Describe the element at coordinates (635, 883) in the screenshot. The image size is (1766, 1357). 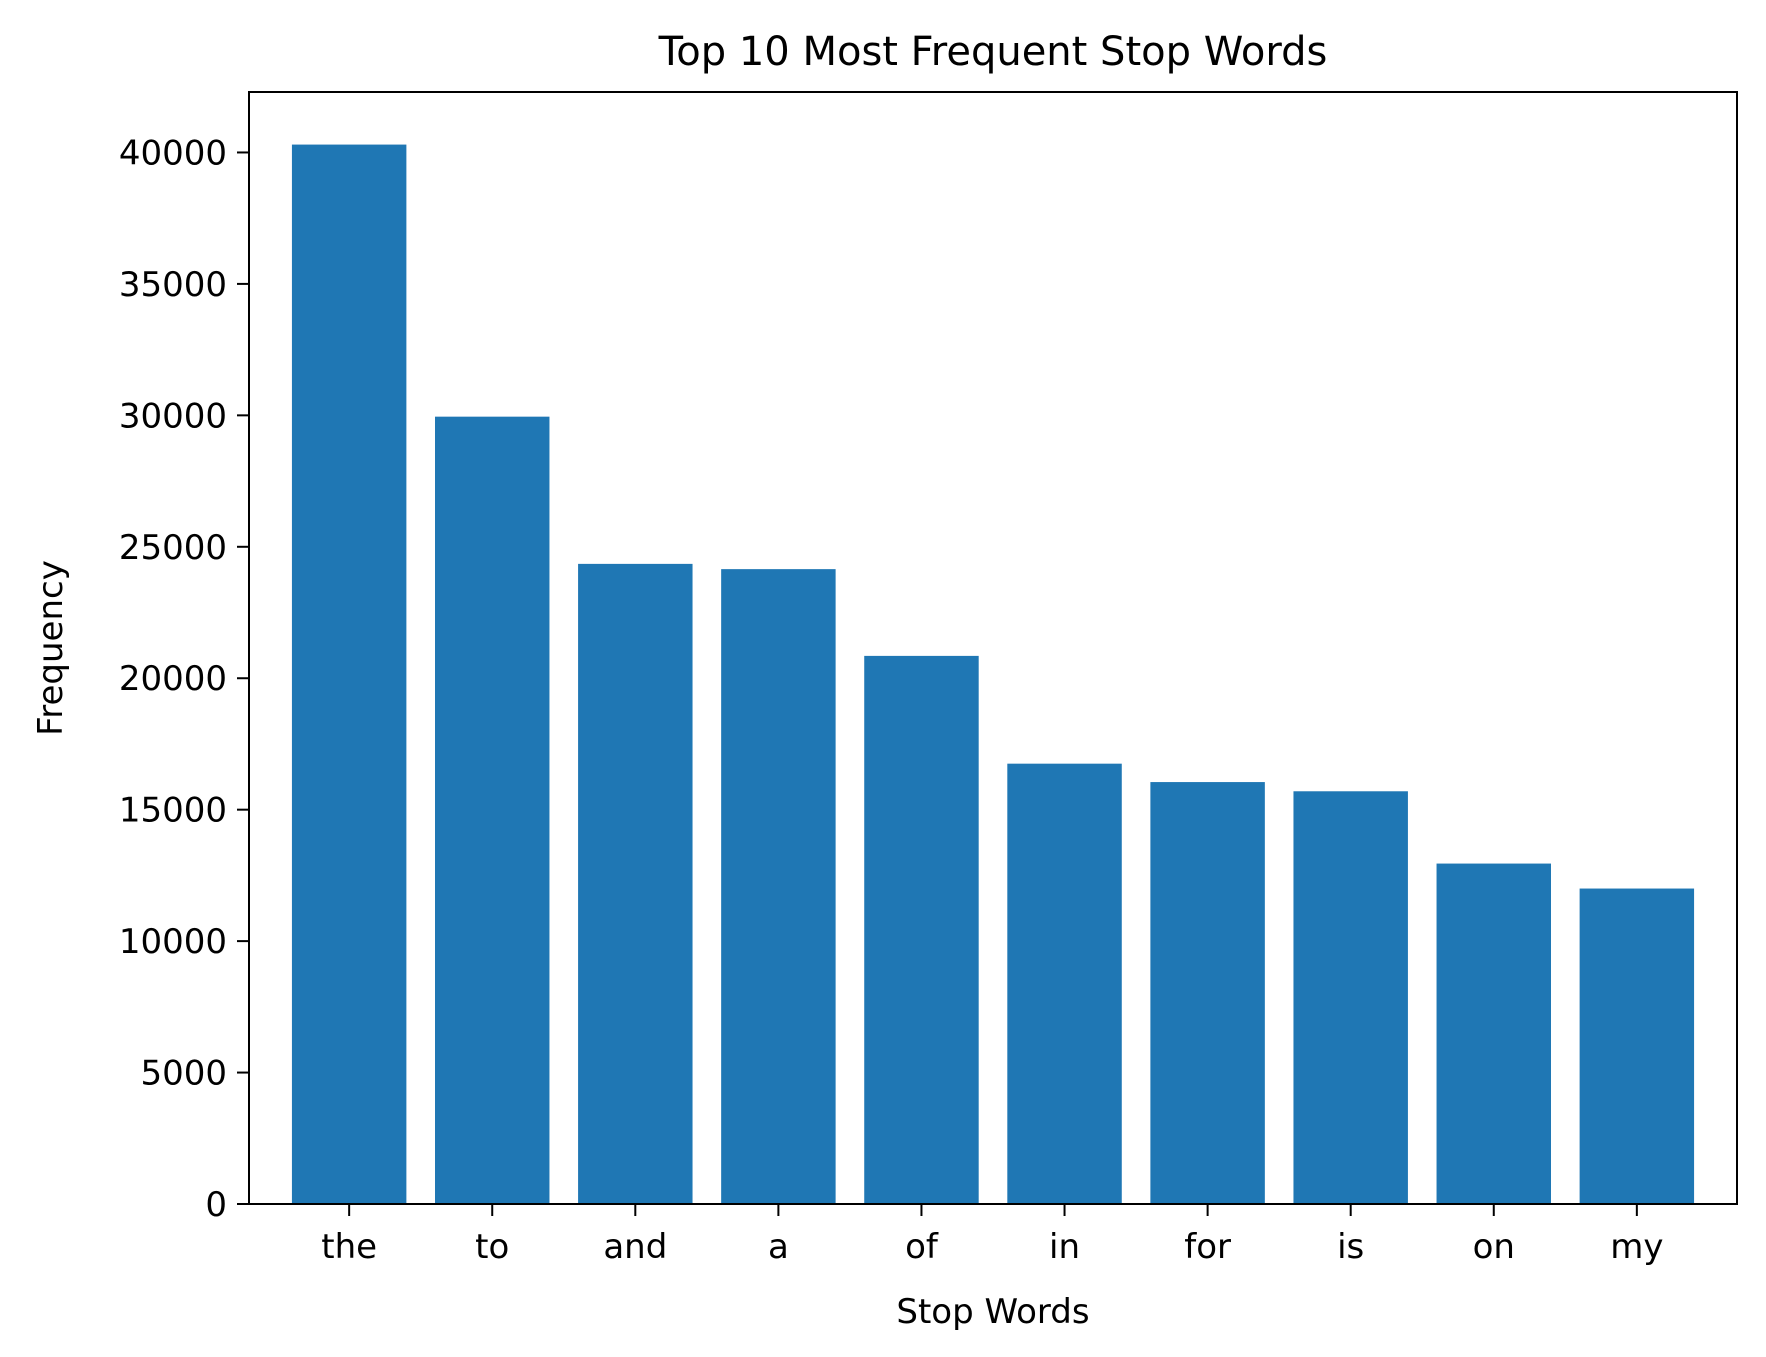
I see `bar-and` at that location.